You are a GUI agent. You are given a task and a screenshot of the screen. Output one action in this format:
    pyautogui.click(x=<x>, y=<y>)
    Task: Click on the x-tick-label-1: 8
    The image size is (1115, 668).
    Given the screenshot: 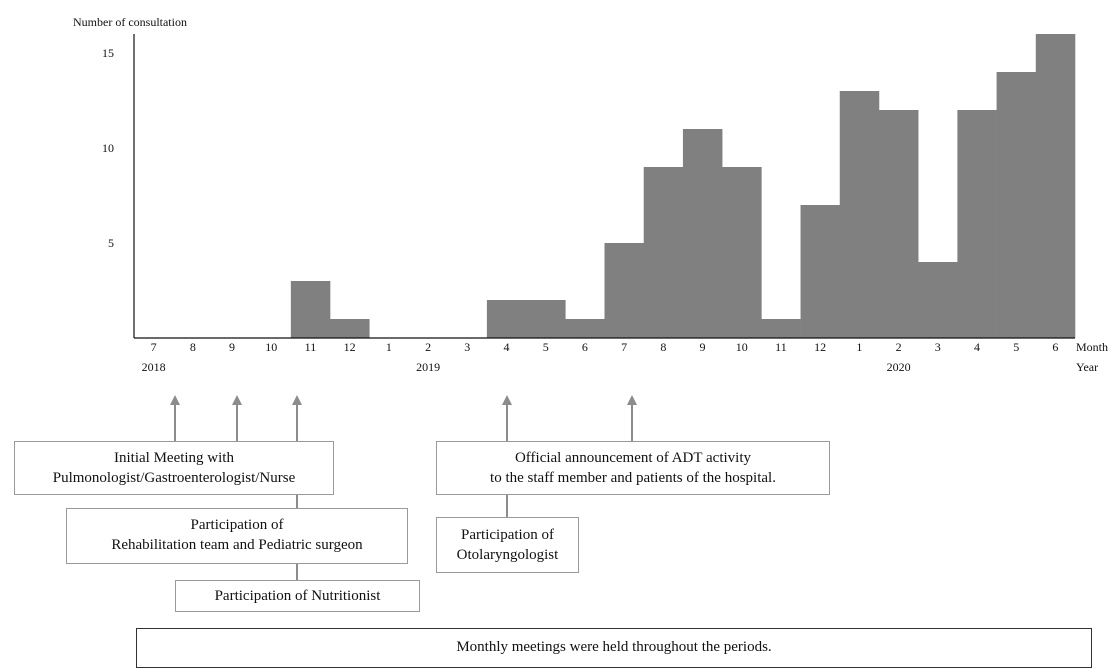 What is the action you would take?
    pyautogui.click(x=193, y=347)
    